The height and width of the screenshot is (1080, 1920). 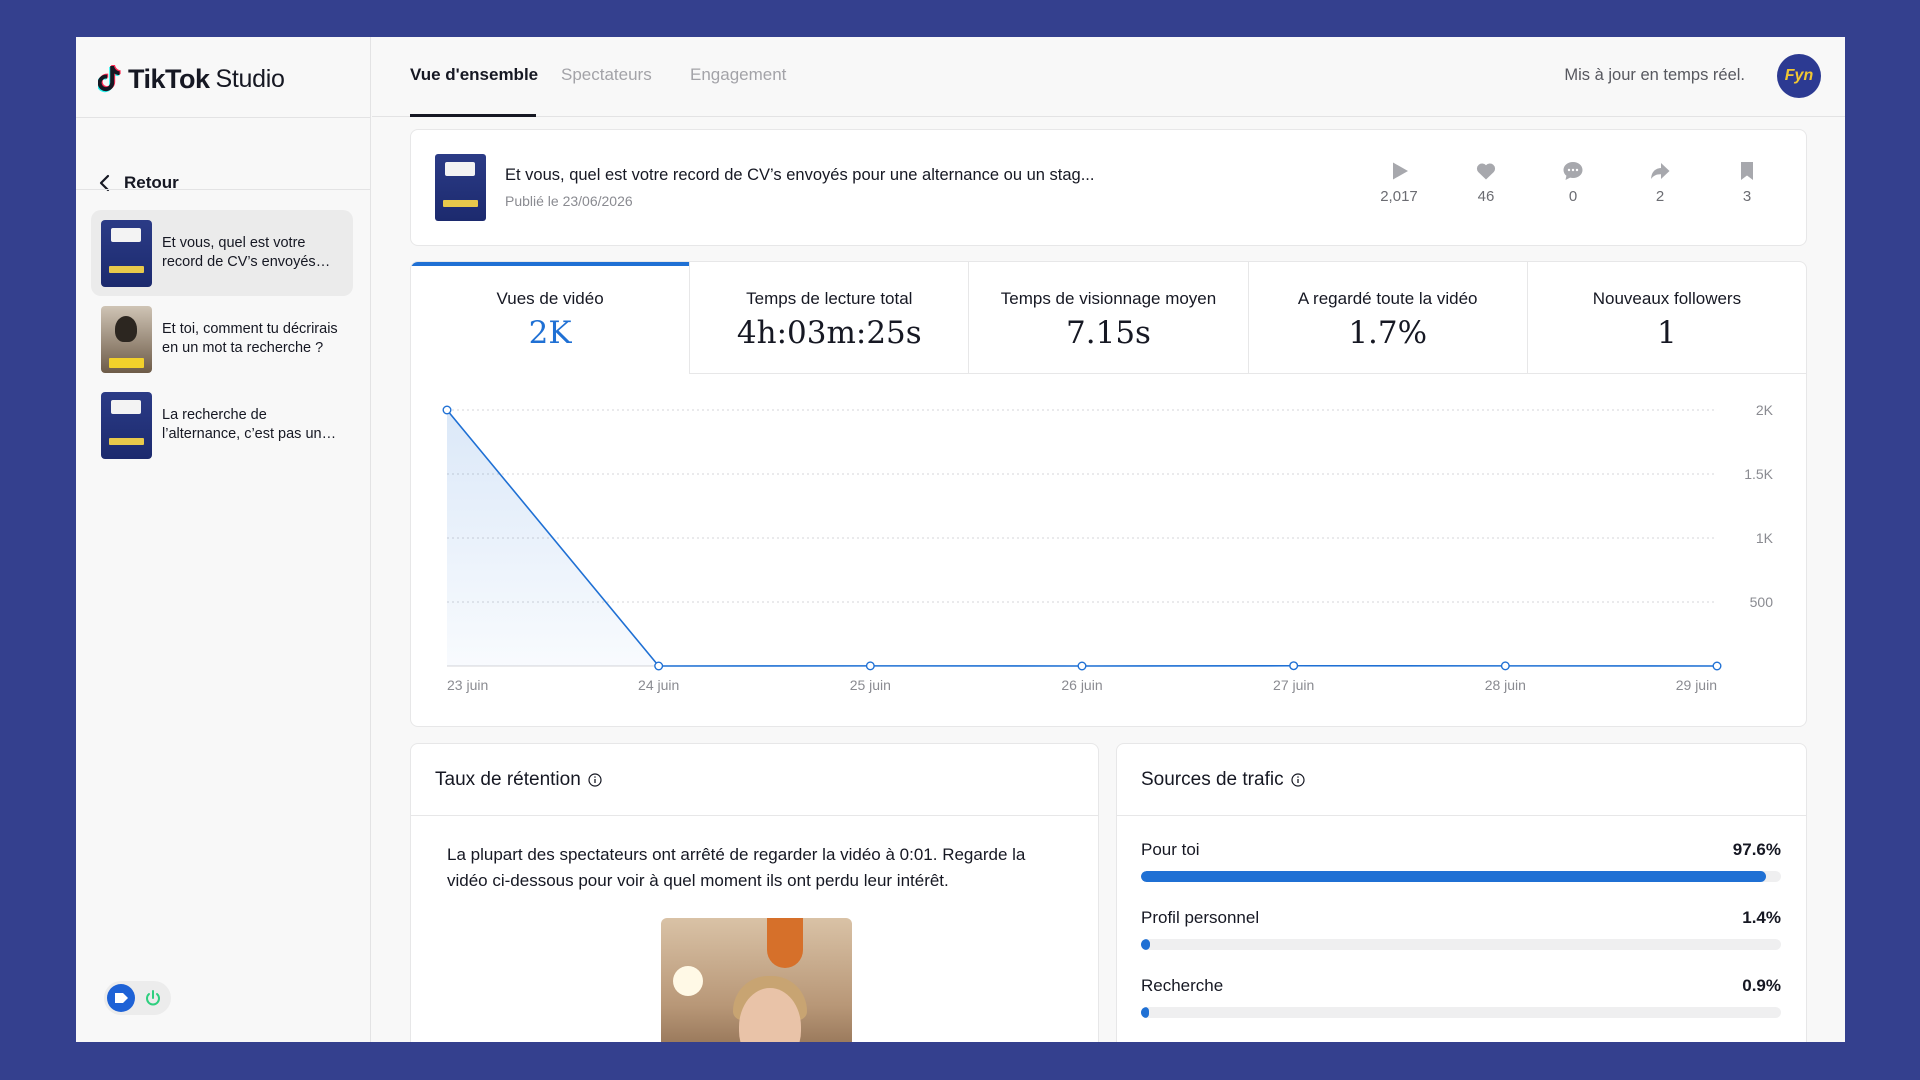 What do you see at coordinates (1654, 75) in the screenshot?
I see `realtime-status: Mis à jour en temps réel.` at bounding box center [1654, 75].